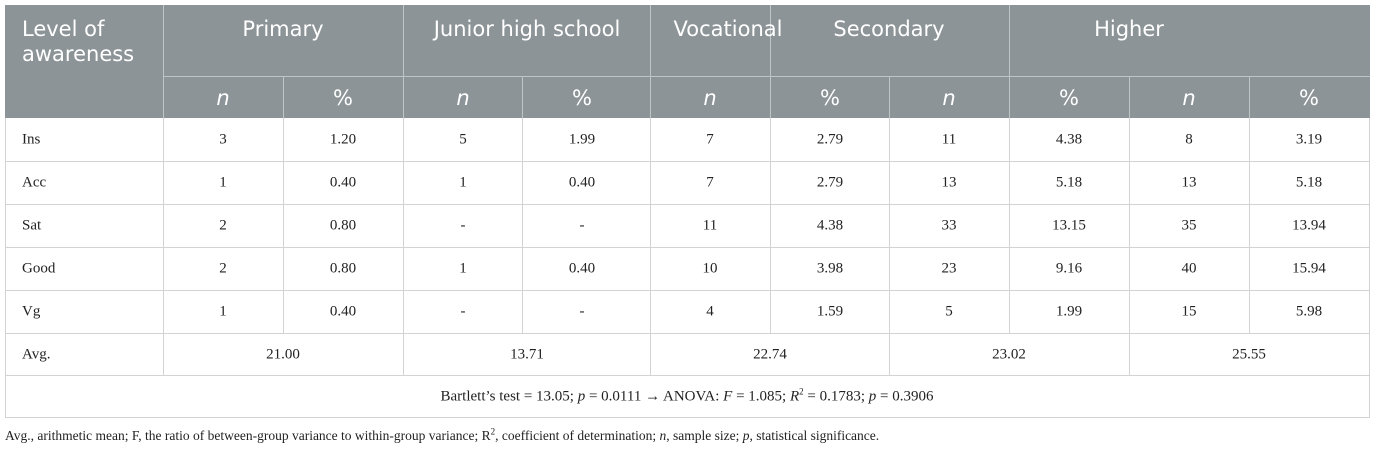  What do you see at coordinates (830, 311) in the screenshot?
I see `table-cell: 1.59` at bounding box center [830, 311].